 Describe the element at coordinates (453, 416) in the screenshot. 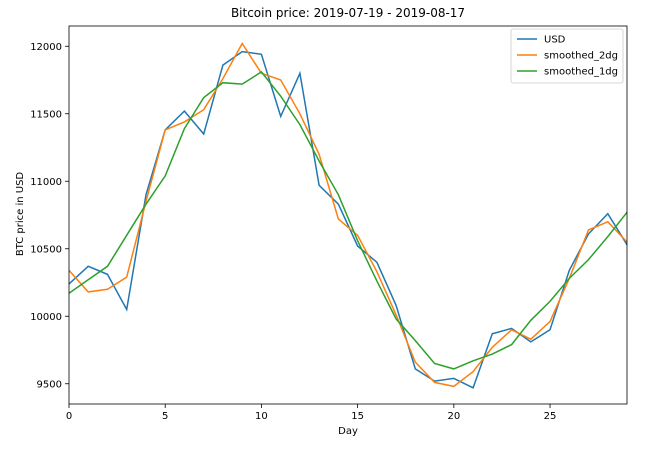

I see `x-tick-label: 20` at that location.